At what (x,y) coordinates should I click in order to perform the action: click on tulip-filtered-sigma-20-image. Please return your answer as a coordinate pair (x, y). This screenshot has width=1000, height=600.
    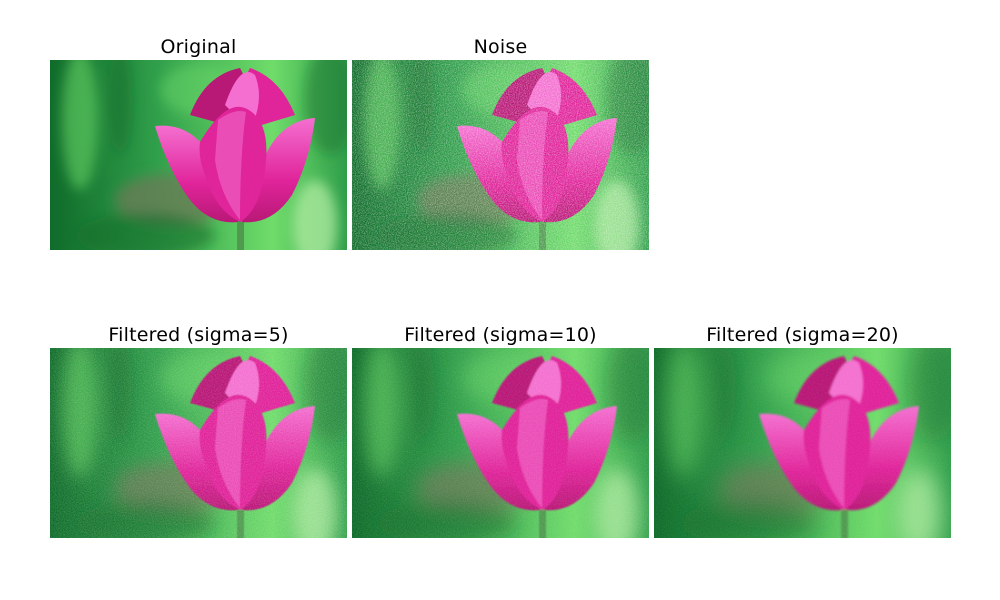
    Looking at the image, I should click on (802, 443).